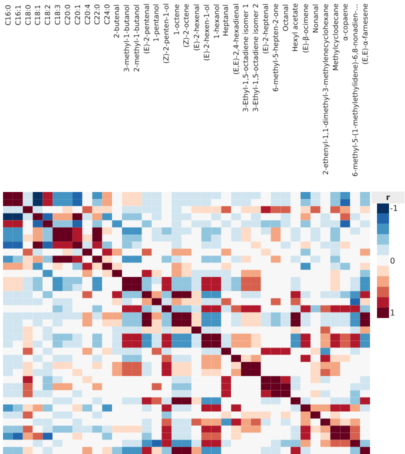  What do you see at coordinates (393, 313) in the screenshot?
I see `color-bar-label: 1` at bounding box center [393, 313].